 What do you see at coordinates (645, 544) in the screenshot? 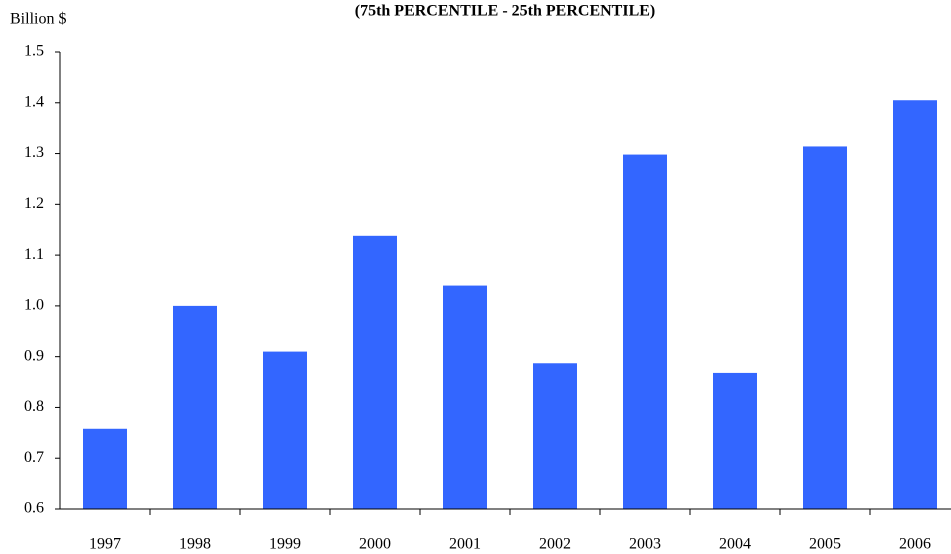
I see `x-tick-label: 2003` at bounding box center [645, 544].